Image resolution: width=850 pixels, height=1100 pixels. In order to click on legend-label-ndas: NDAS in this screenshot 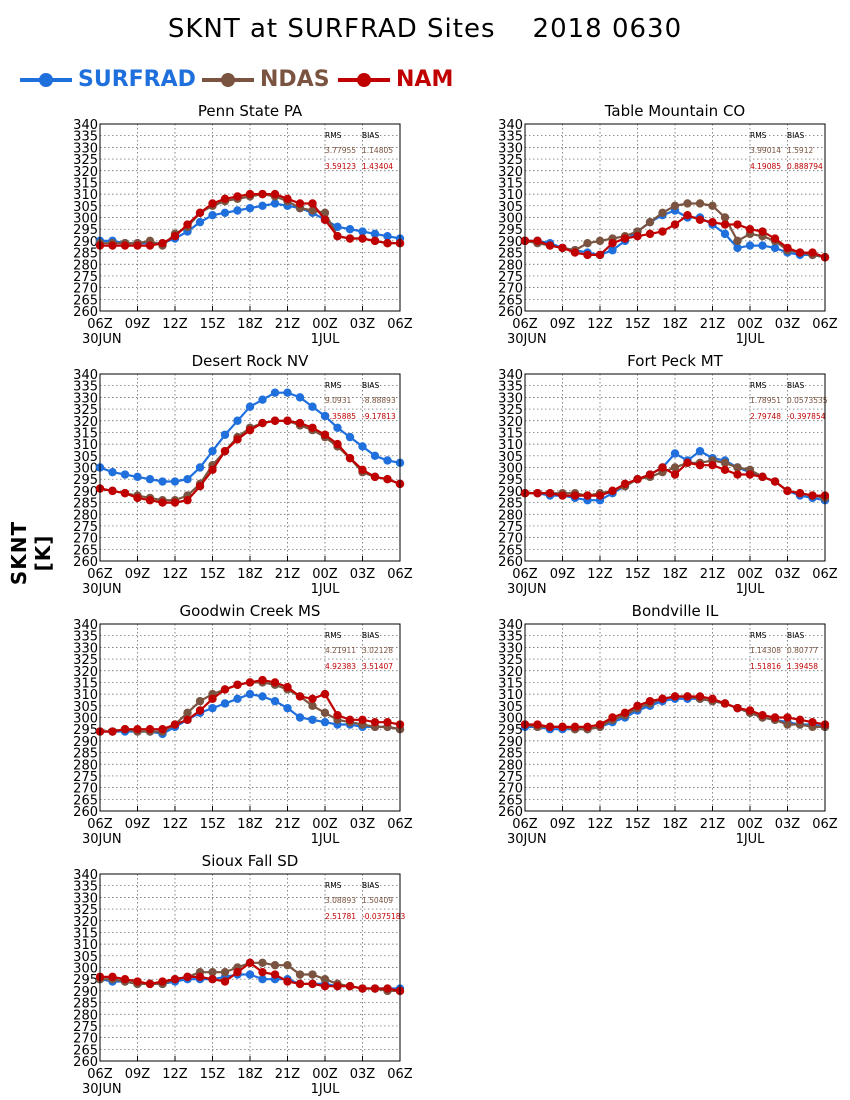, I will do `click(295, 79)`.